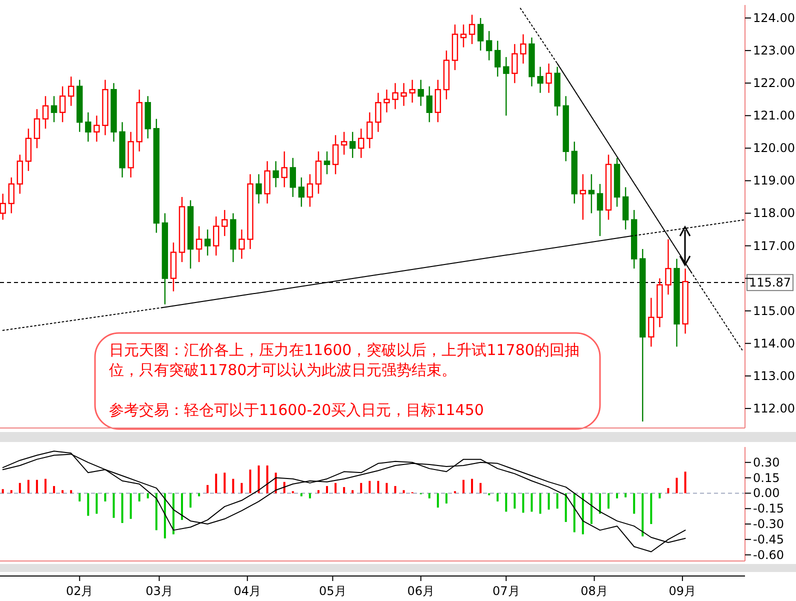 This screenshot has width=796, height=601. What do you see at coordinates (332, 591) in the screenshot?
I see `x-tick-label: 05月` at bounding box center [332, 591].